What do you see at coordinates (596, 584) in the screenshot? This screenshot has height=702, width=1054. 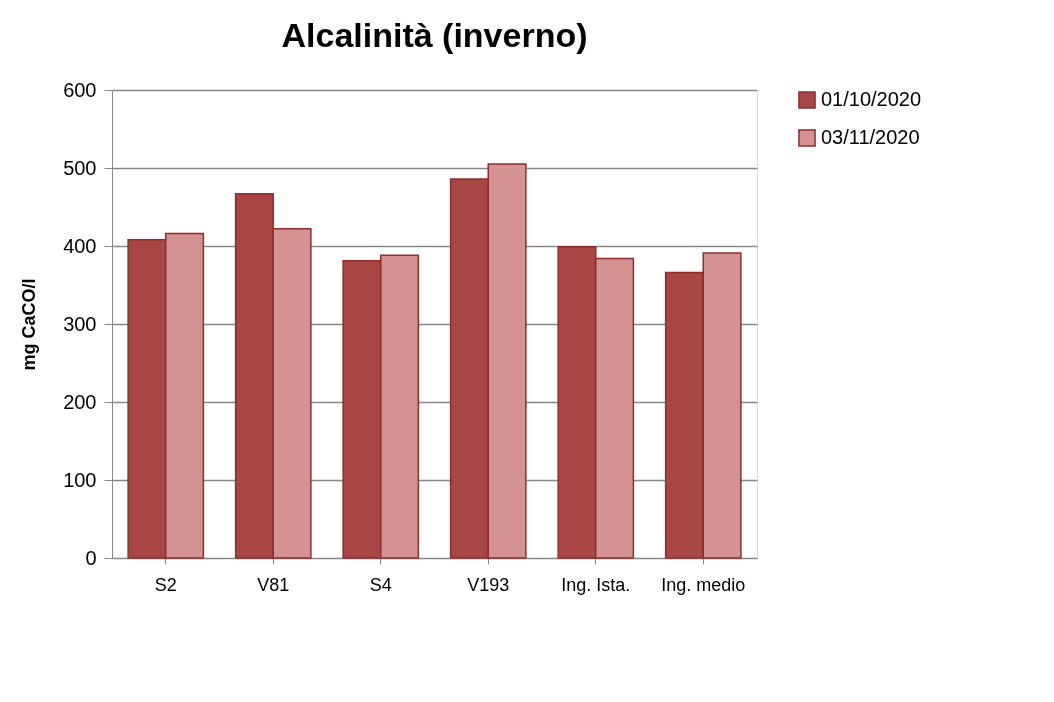 I see `x-tick-label: Ing. Ista.` at bounding box center [596, 584].